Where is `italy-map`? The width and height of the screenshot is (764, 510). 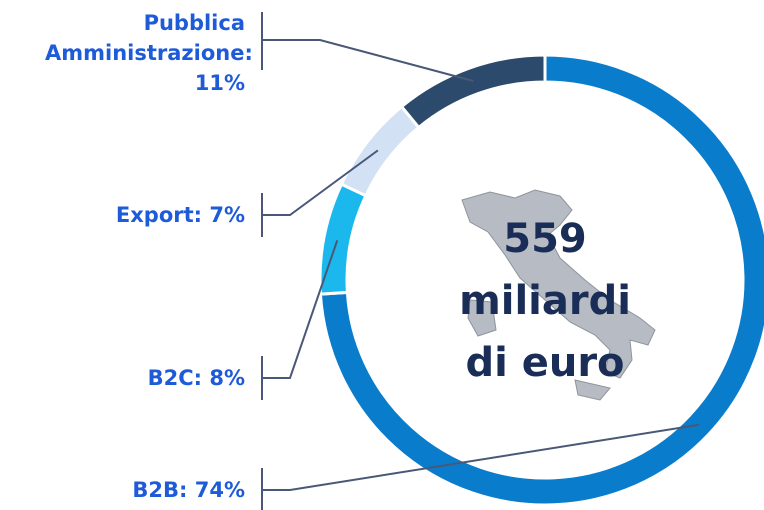 italy-map is located at coordinates (558, 295).